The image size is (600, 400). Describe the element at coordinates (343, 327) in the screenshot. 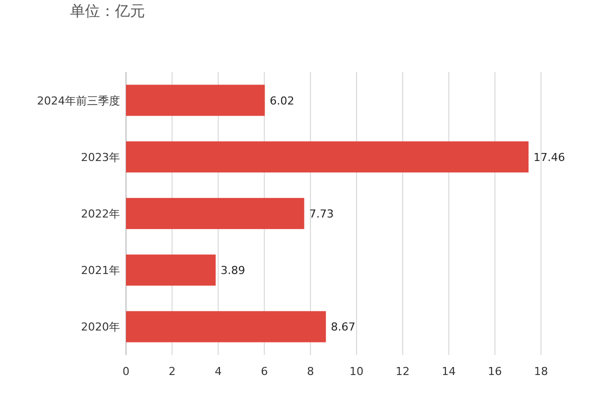

I see `data-label: 8.67` at that location.